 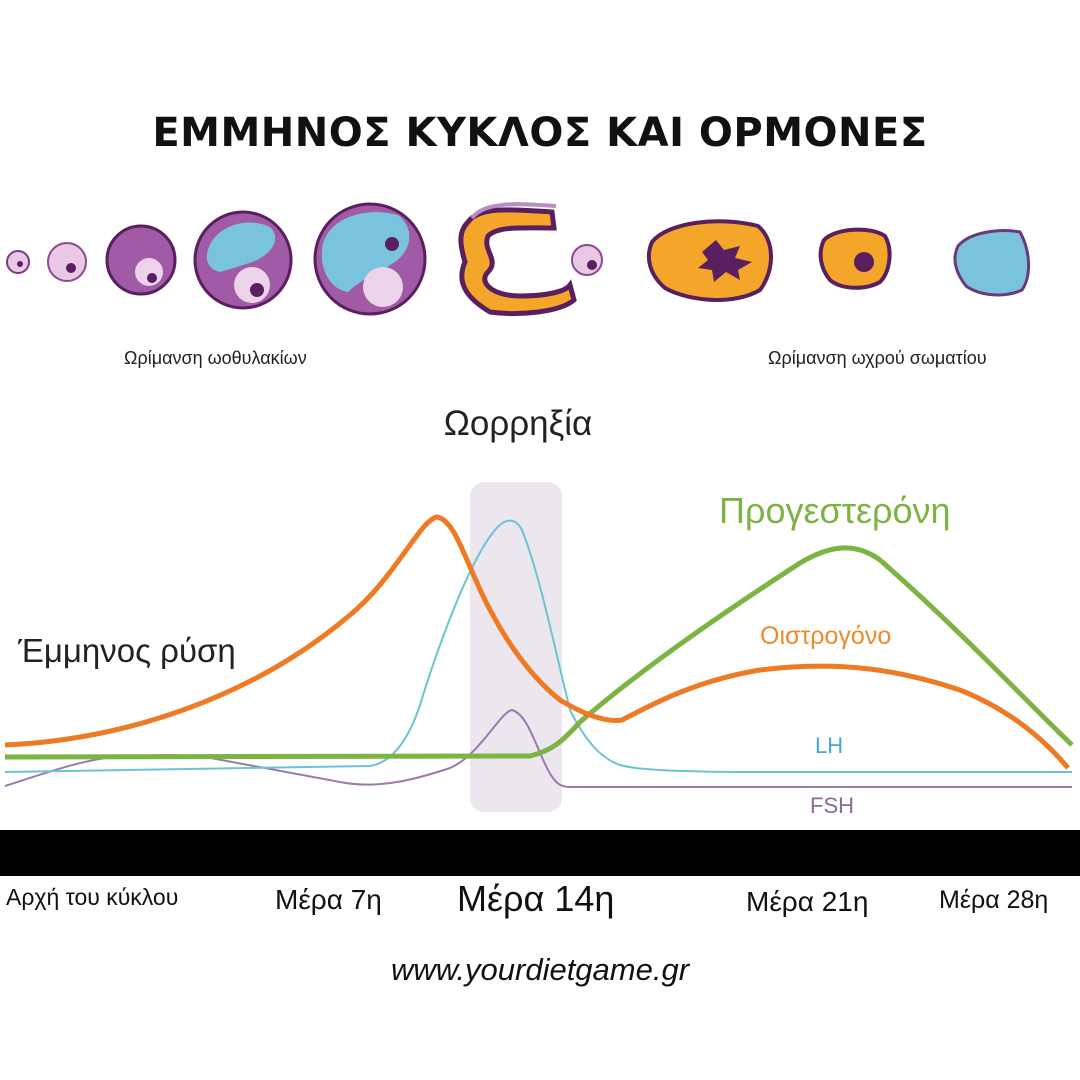 What do you see at coordinates (243, 260) in the screenshot?
I see `antral-follicle-icon` at bounding box center [243, 260].